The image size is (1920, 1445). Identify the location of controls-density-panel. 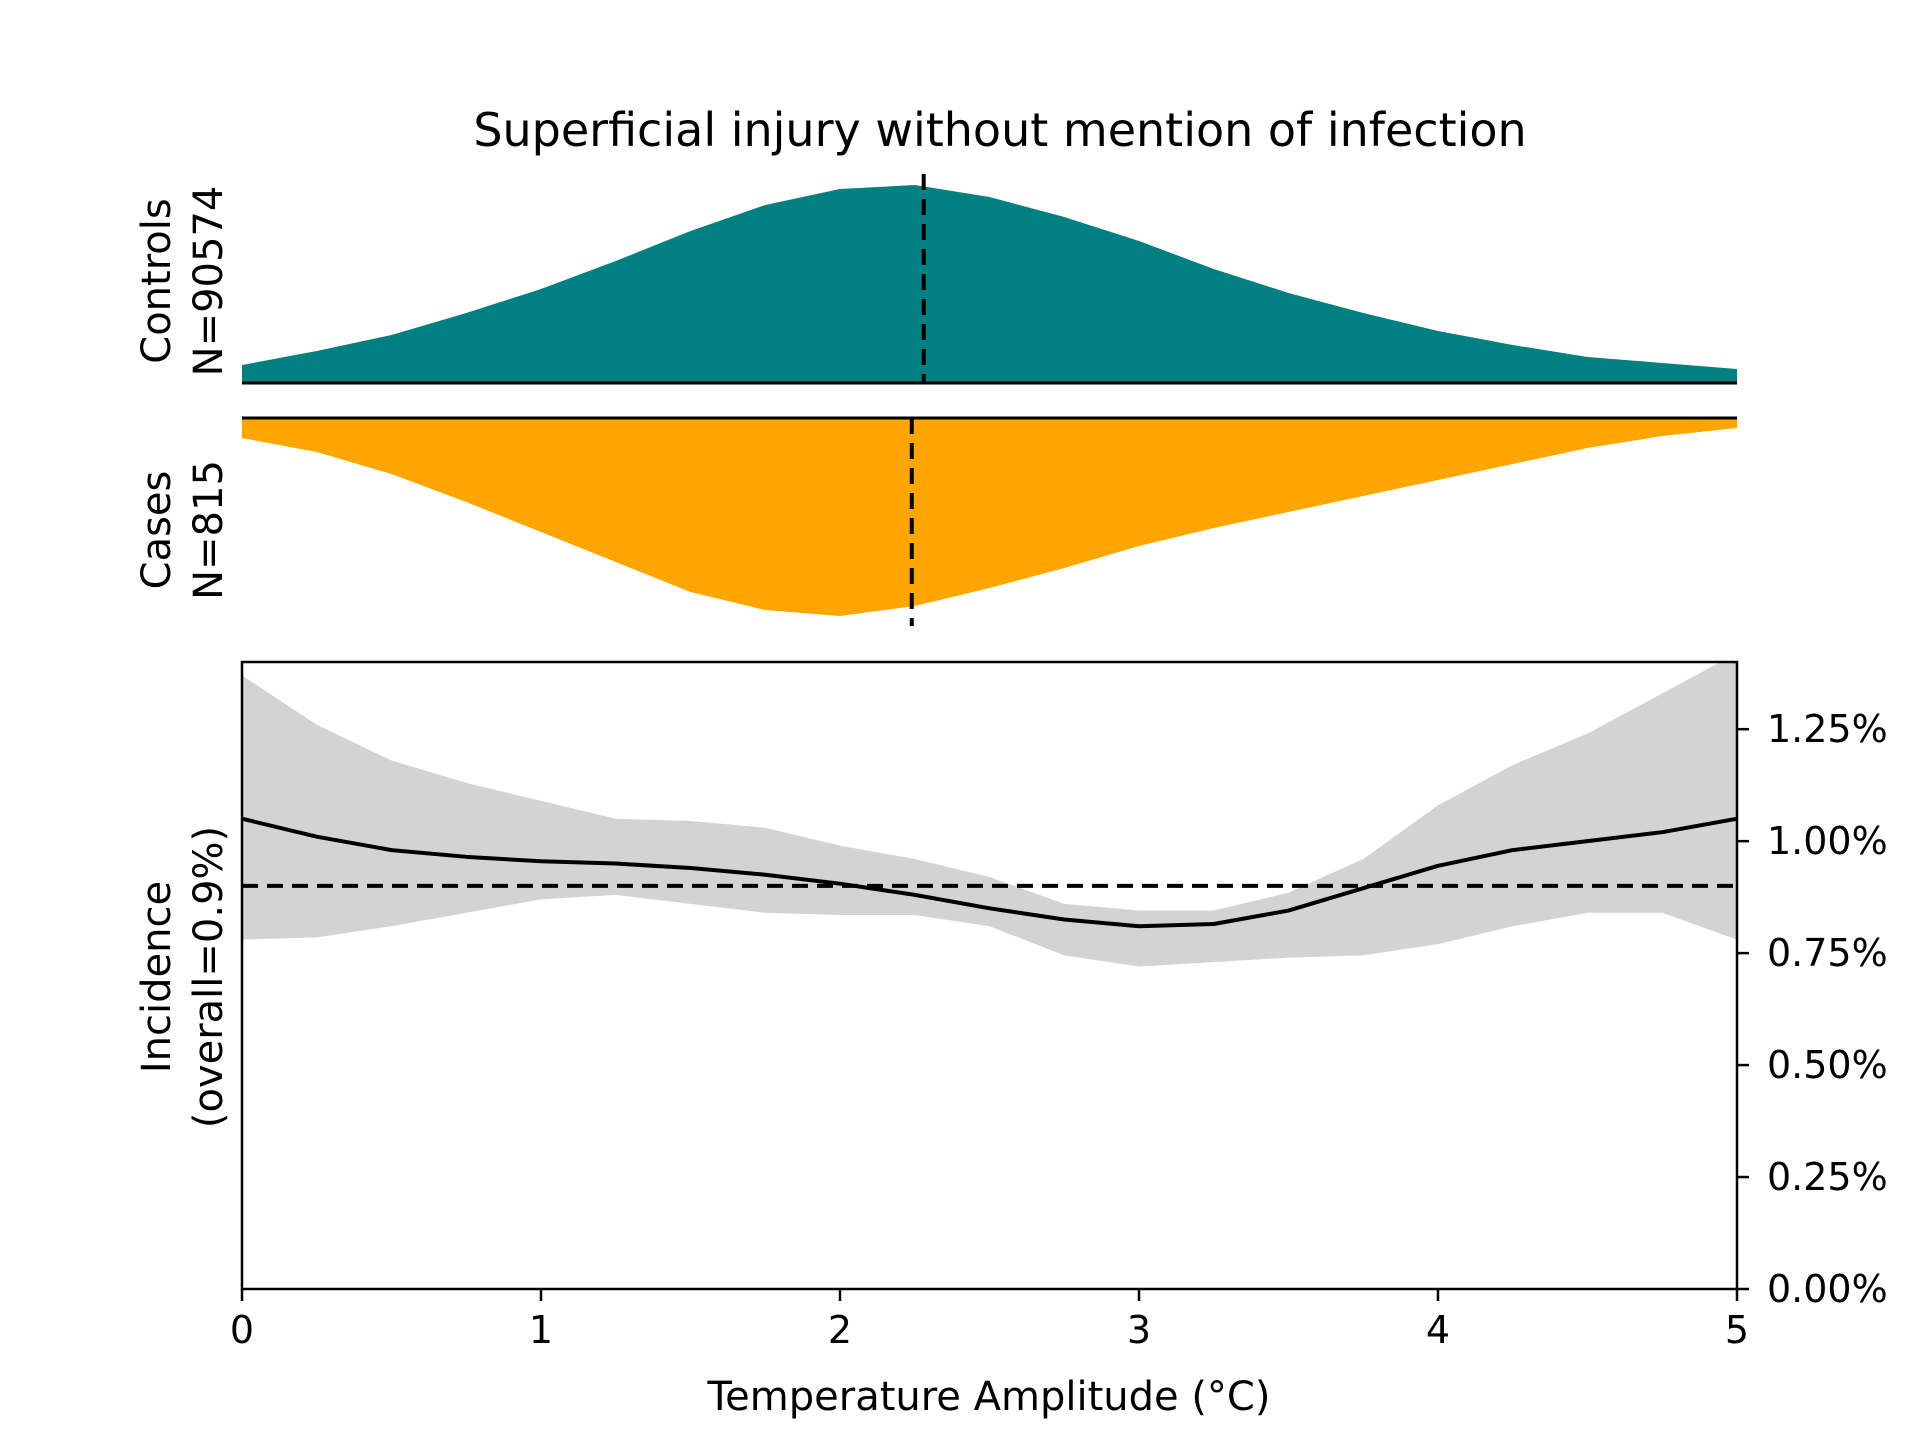
(989, 279).